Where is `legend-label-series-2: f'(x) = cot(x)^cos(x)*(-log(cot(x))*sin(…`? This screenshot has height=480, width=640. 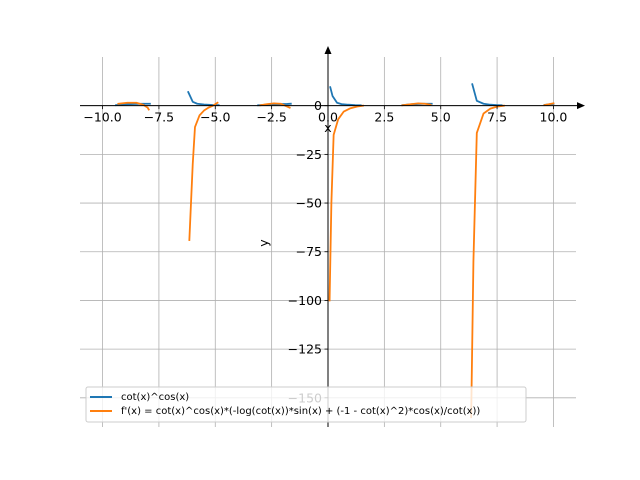
legend-label-series-2: f'(x) = cot(x)^cos(x)*(-log(cot(x))*sin(… is located at coordinates (300, 411).